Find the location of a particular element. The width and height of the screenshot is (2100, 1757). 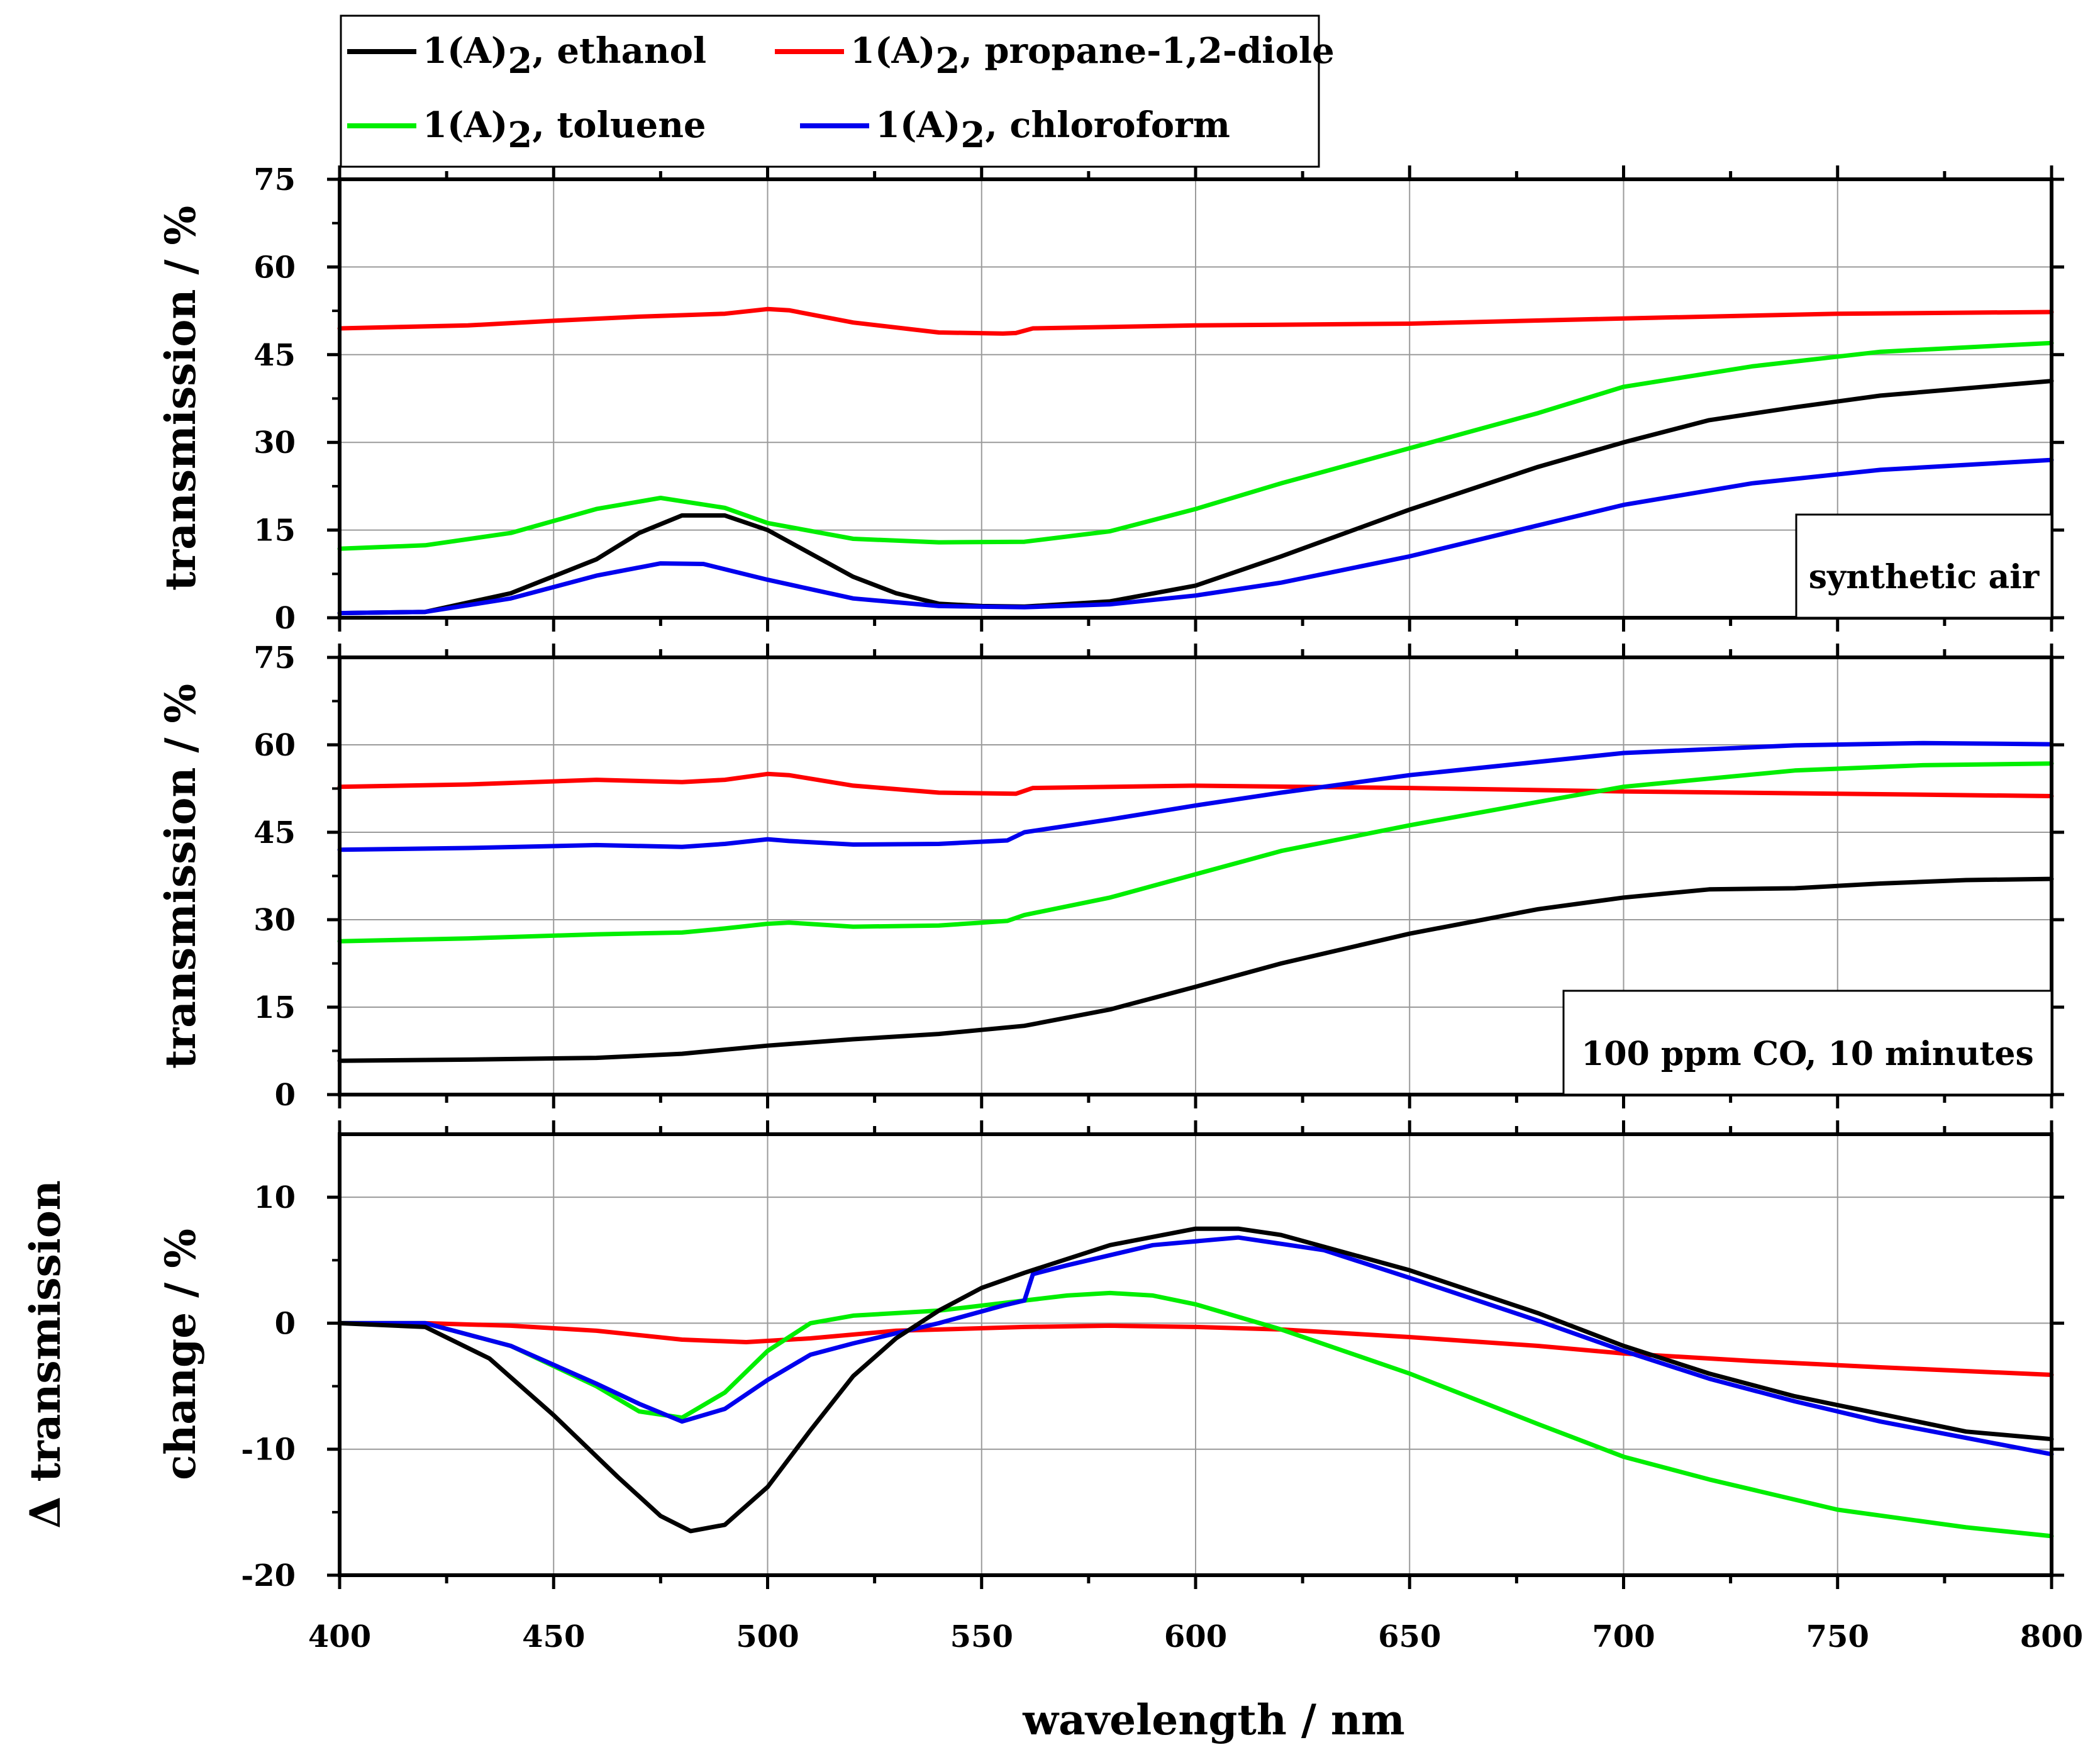

y-tick-label-top-45: 45 is located at coordinates (274, 355).